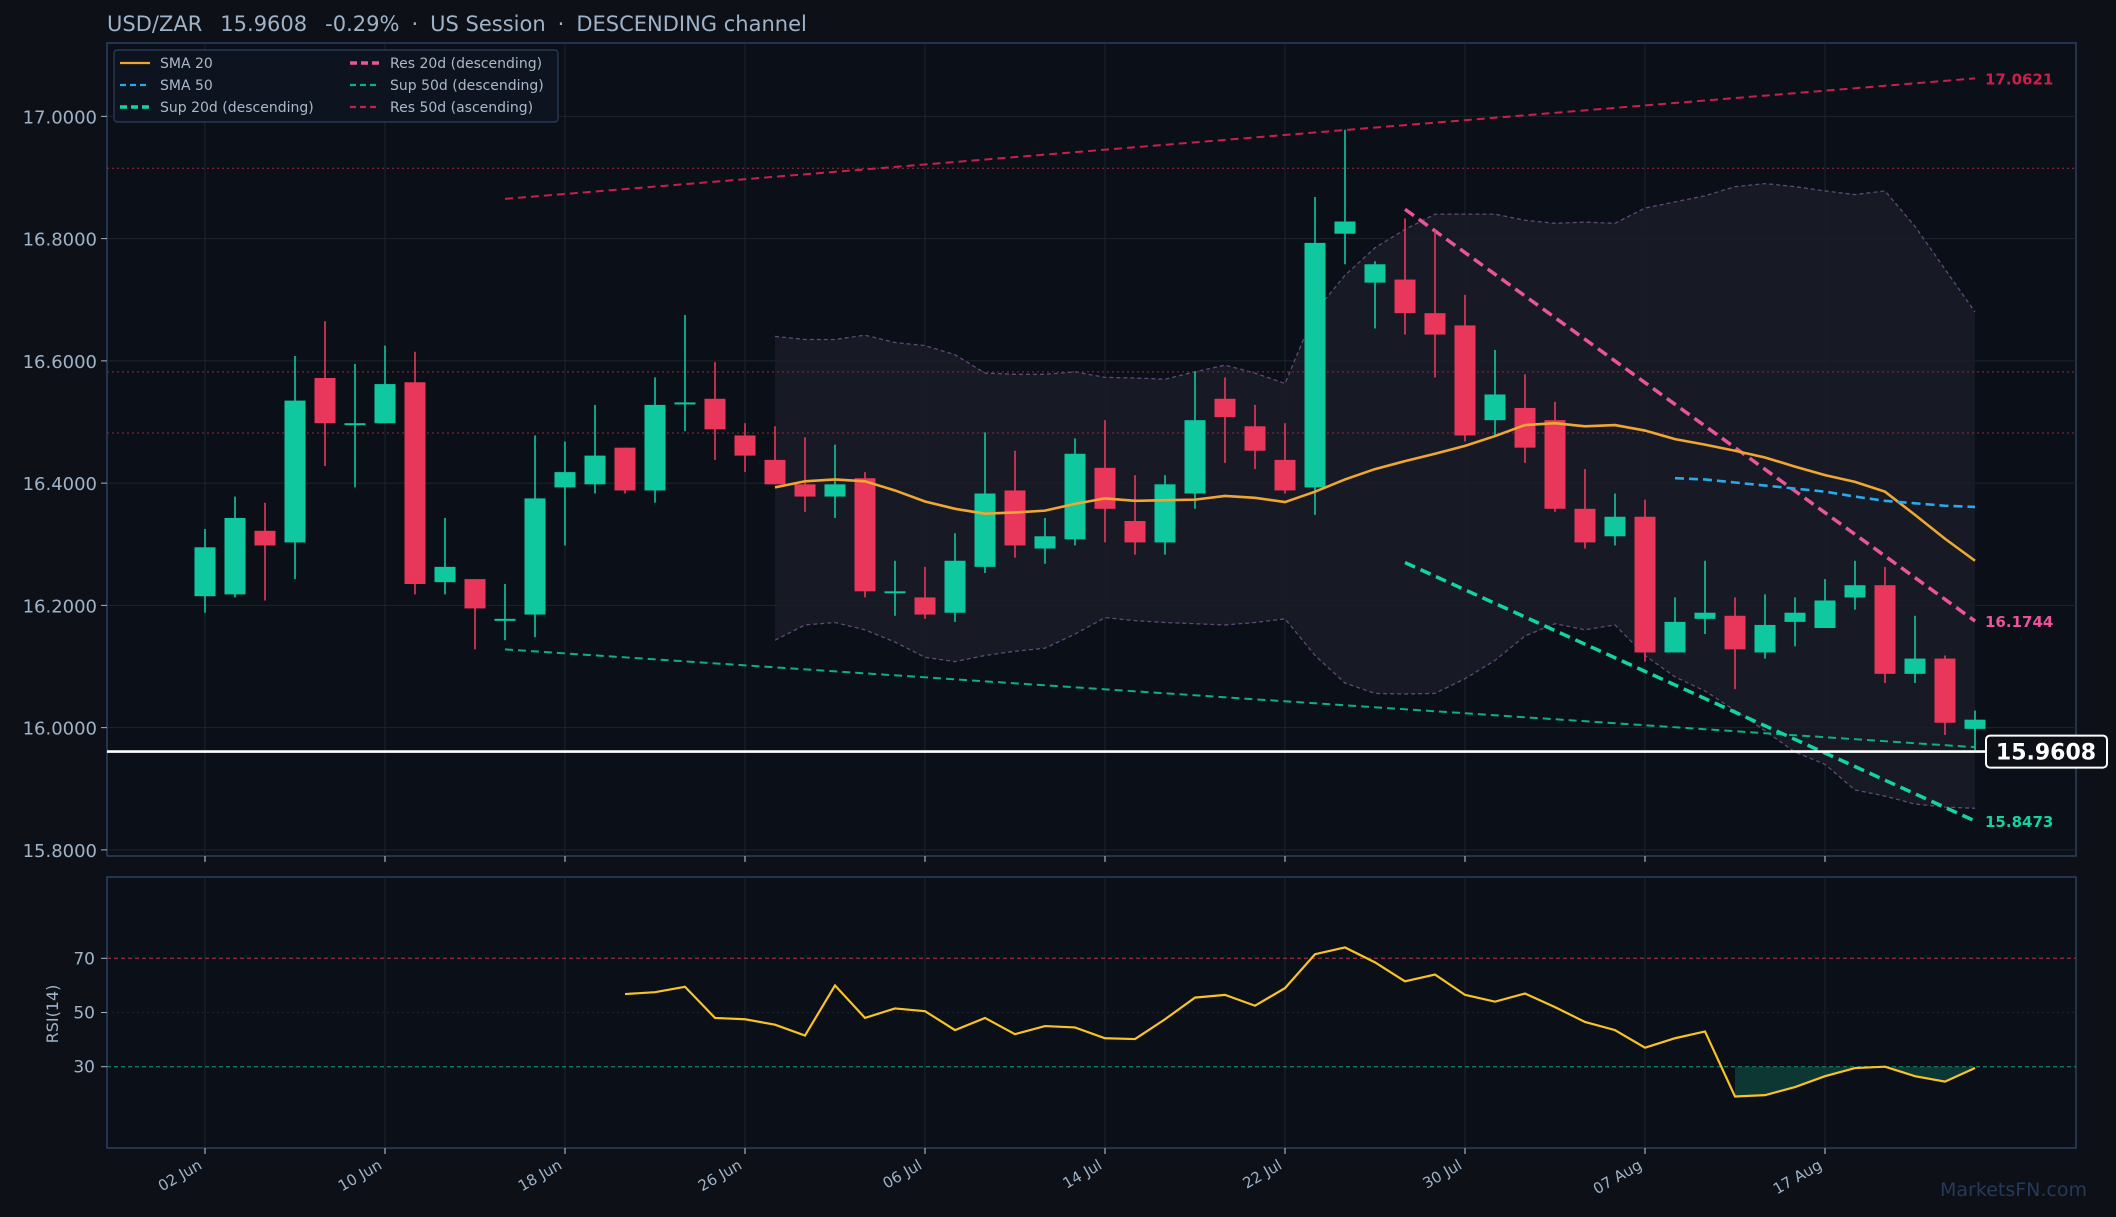 This screenshot has width=2116, height=1217. Describe the element at coordinates (84, 959) in the screenshot. I see `rsi-tick-label: 70` at that location.